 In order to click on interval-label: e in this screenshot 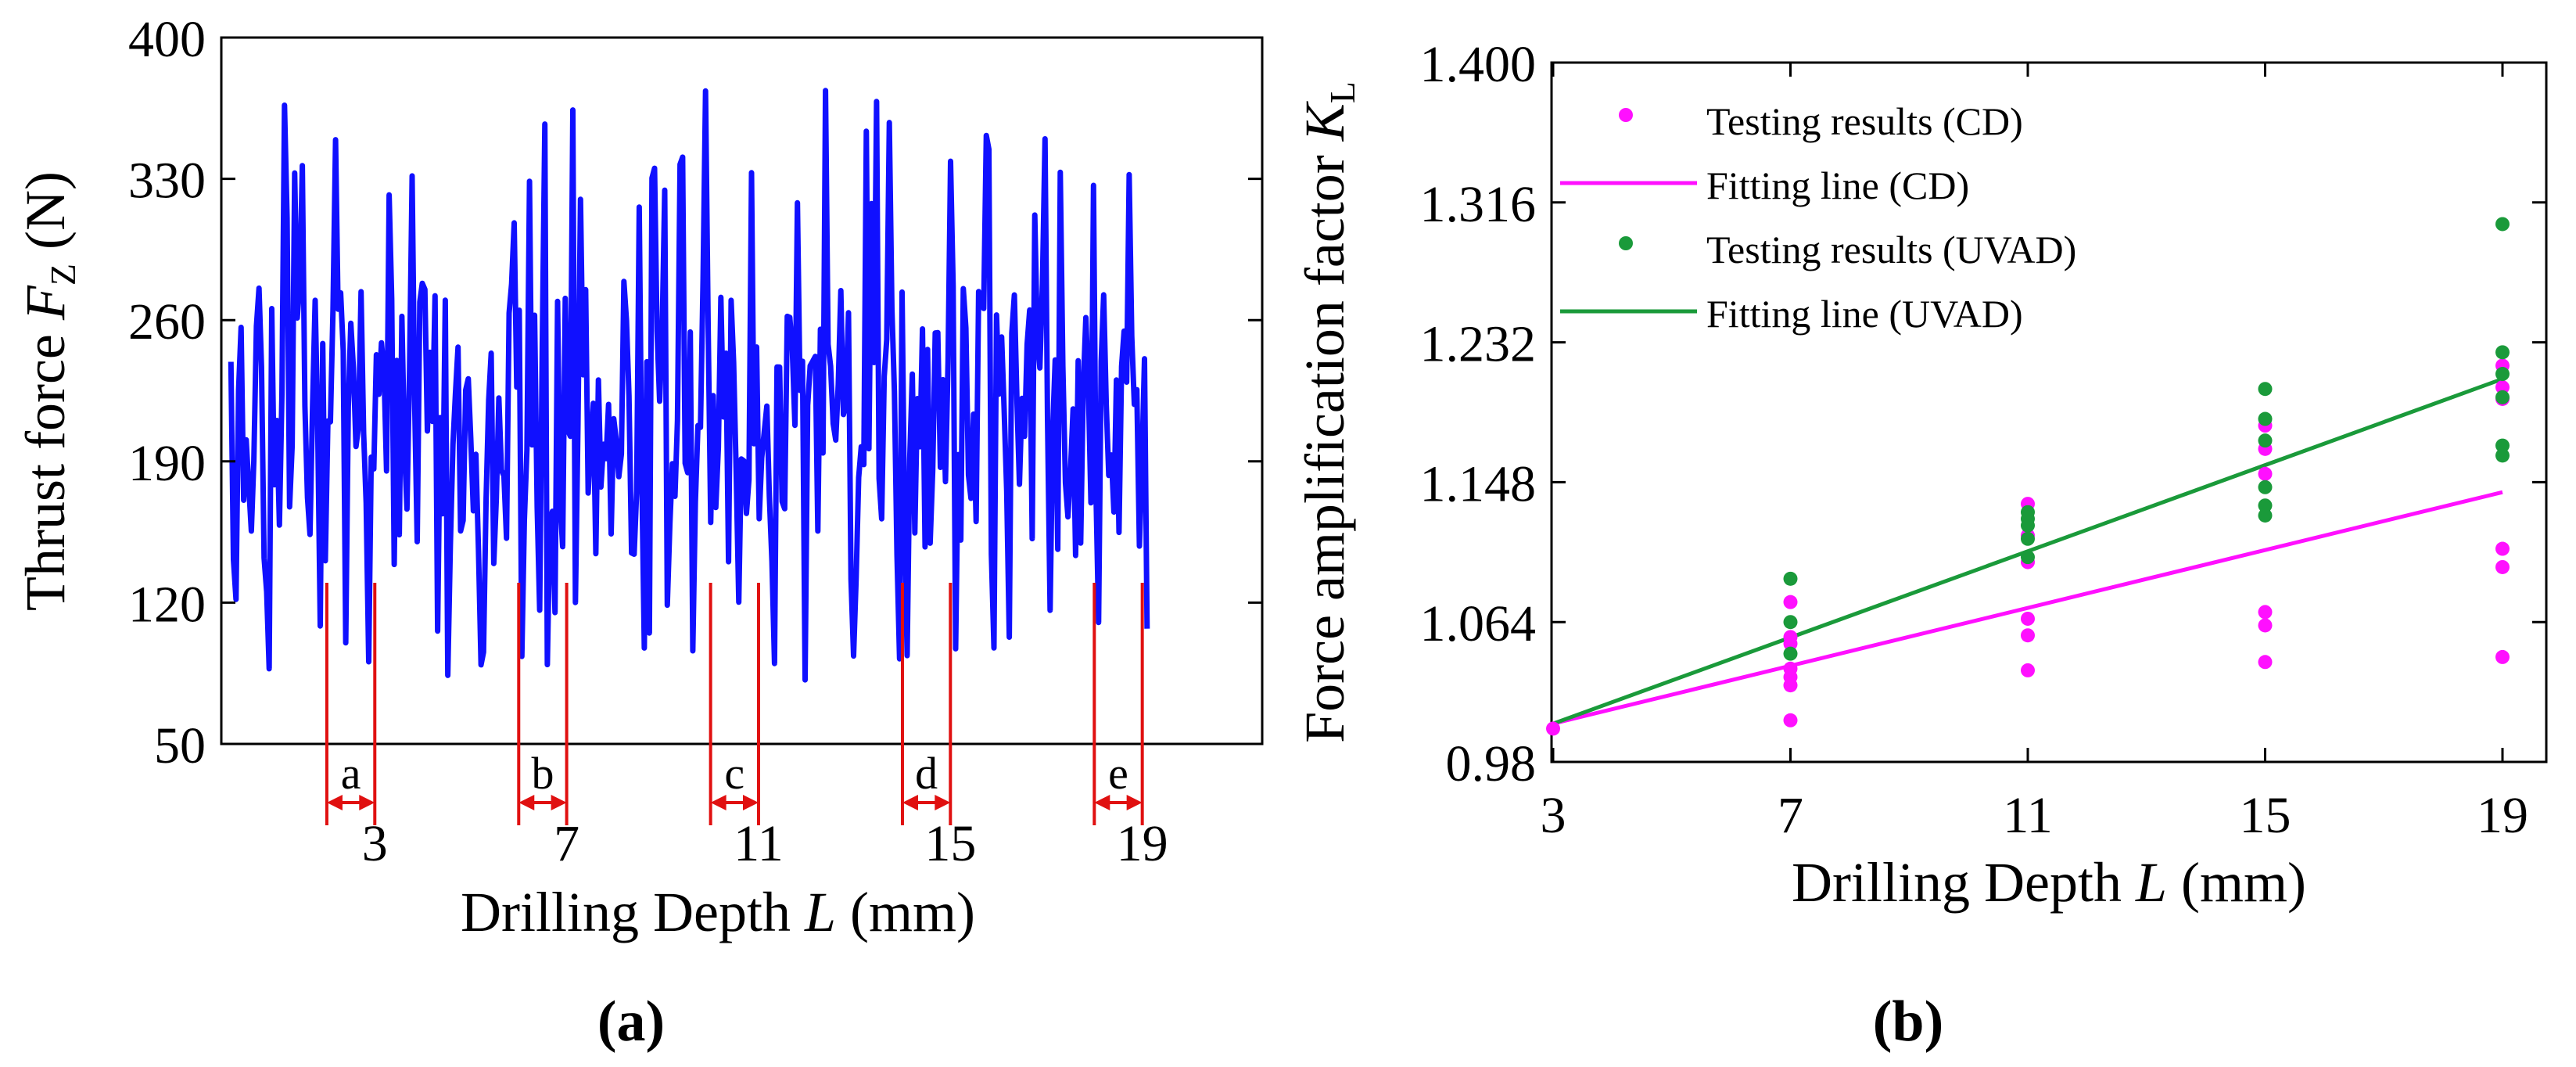, I will do `click(1118, 773)`.